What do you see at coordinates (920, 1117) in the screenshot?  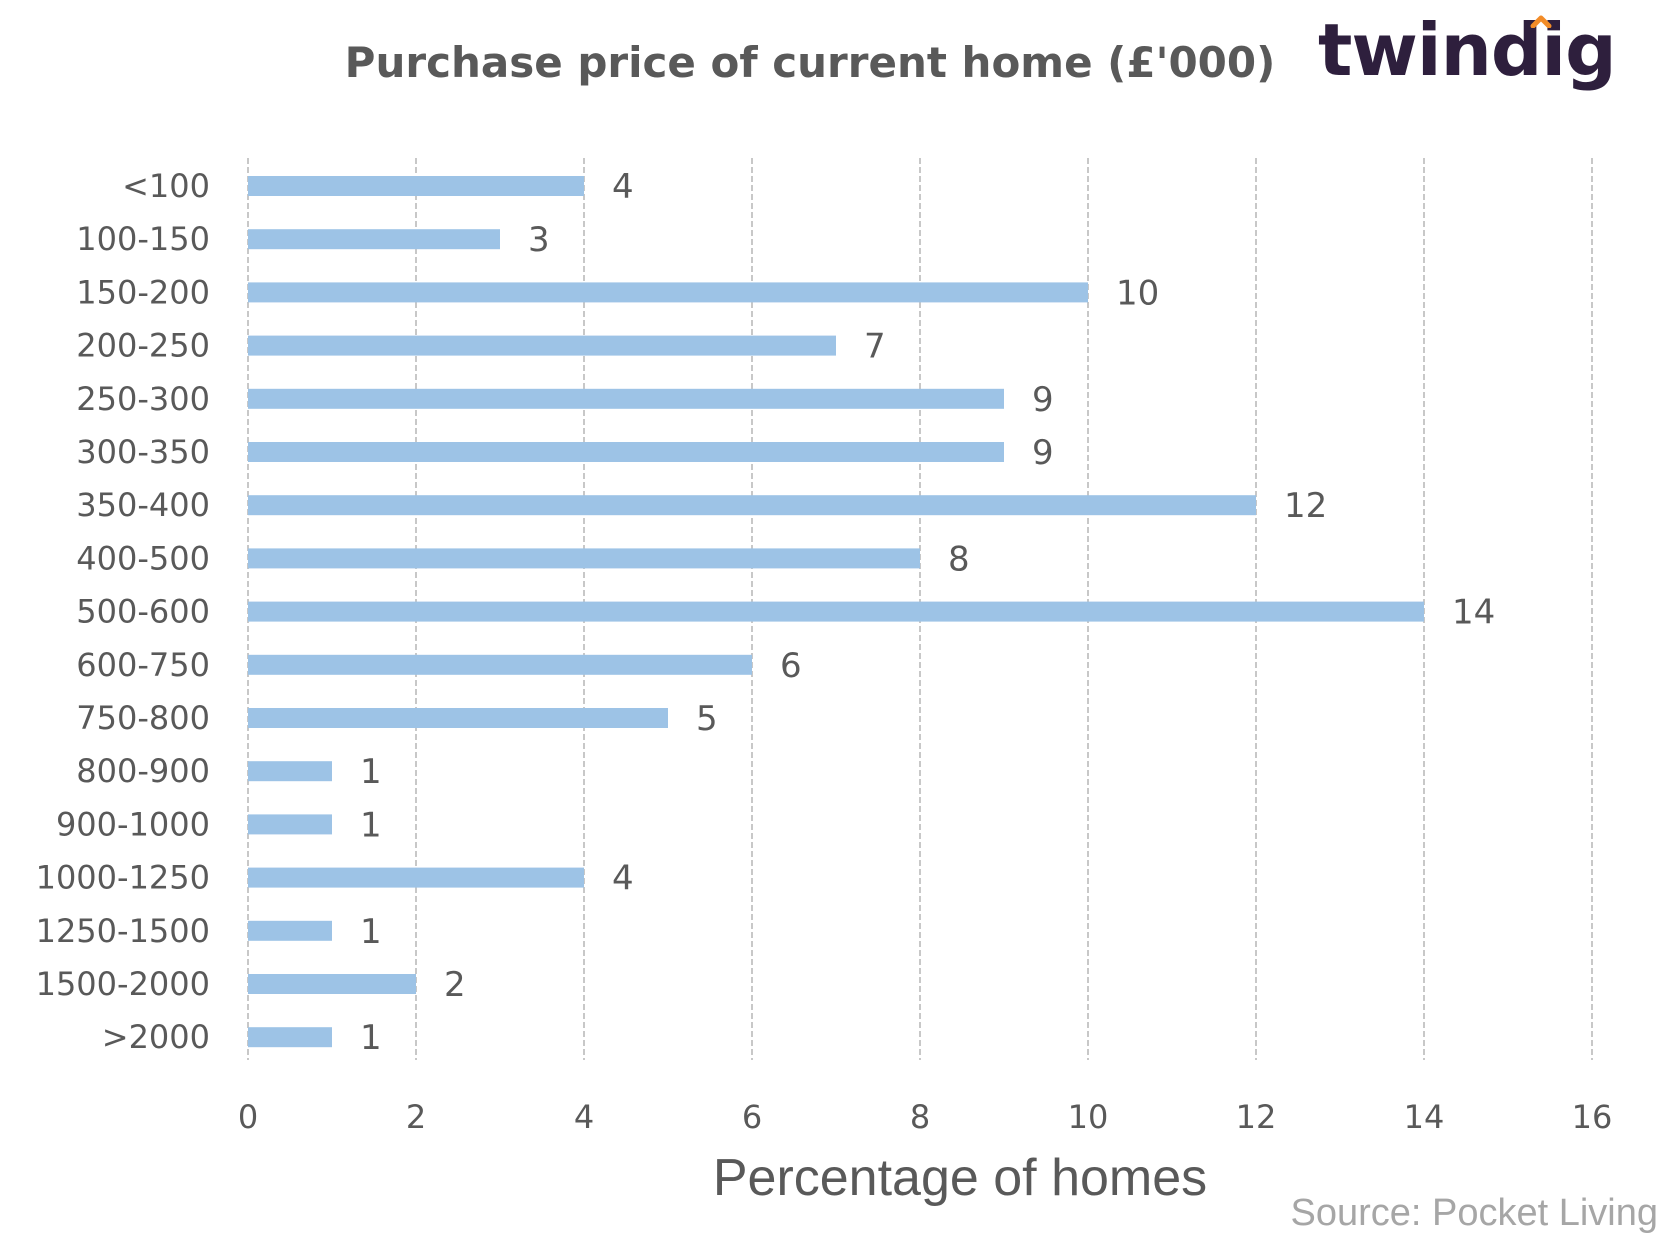 I see `x-tick-label: 8` at bounding box center [920, 1117].